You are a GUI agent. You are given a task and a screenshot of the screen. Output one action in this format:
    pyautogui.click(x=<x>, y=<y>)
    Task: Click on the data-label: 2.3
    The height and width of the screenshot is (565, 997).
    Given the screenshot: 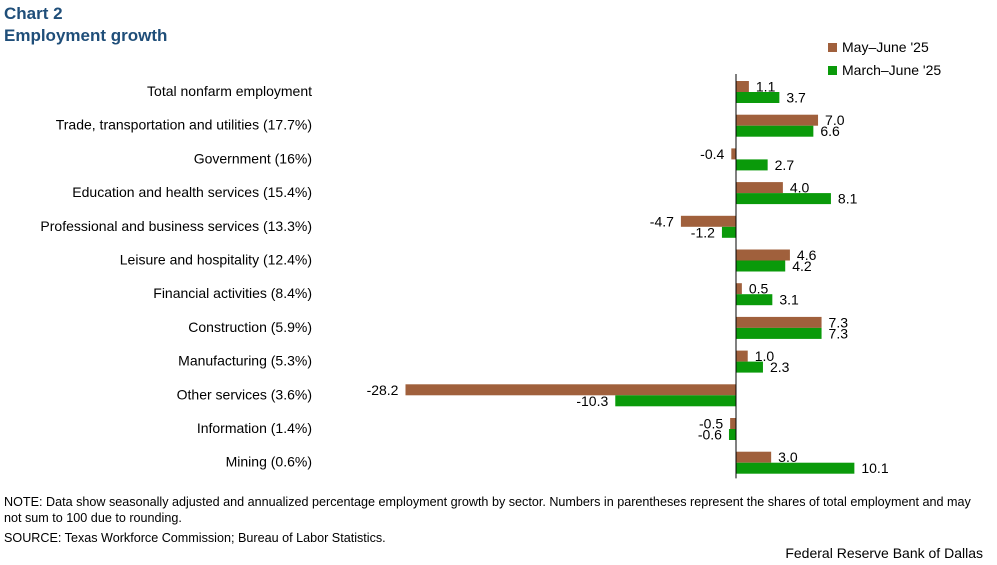 What is the action you would take?
    pyautogui.click(x=780, y=367)
    